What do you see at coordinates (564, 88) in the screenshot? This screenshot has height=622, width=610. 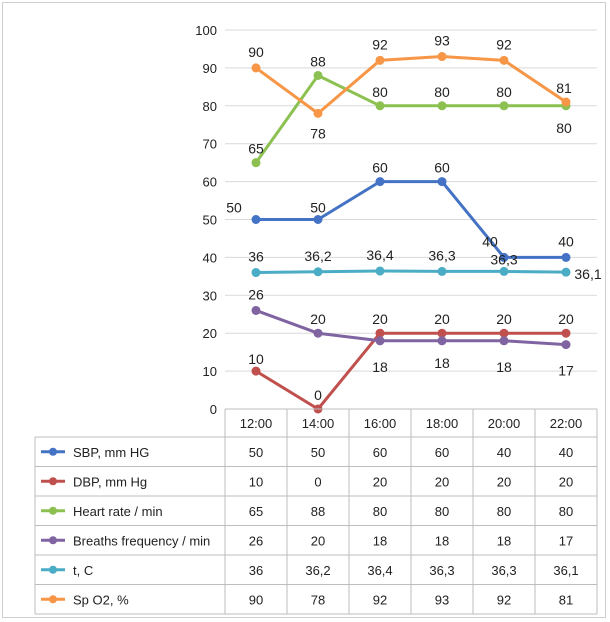 I see `data-label: 81` at bounding box center [564, 88].